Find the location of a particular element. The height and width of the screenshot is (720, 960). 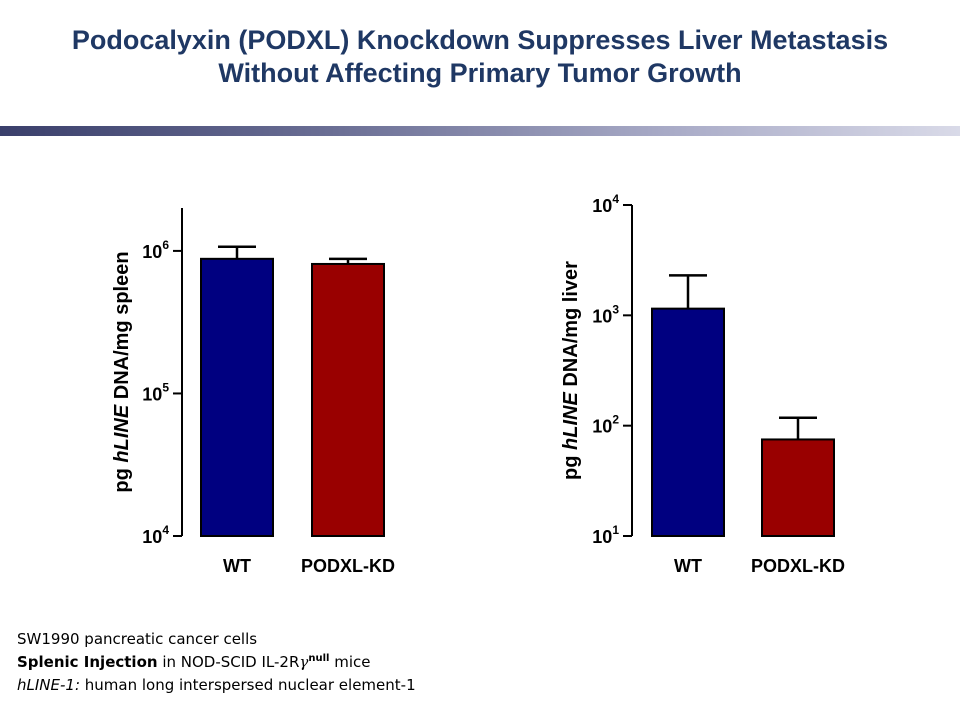

y-axis-label: pg hLINE DNA/mg liver is located at coordinates (571, 370).